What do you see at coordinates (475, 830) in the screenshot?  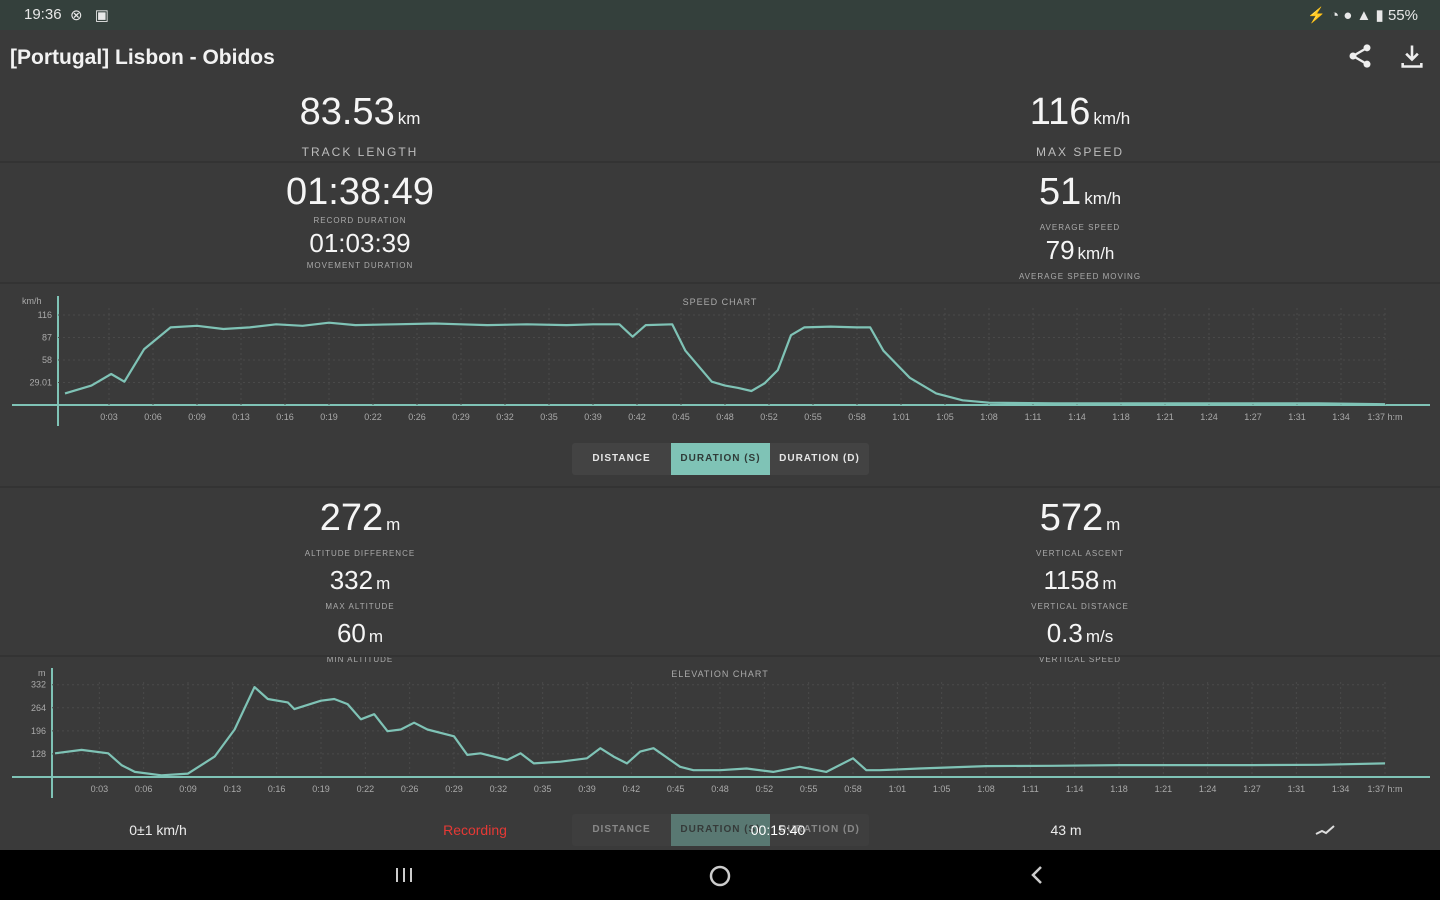 I see `recording-indicator: Recording` at bounding box center [475, 830].